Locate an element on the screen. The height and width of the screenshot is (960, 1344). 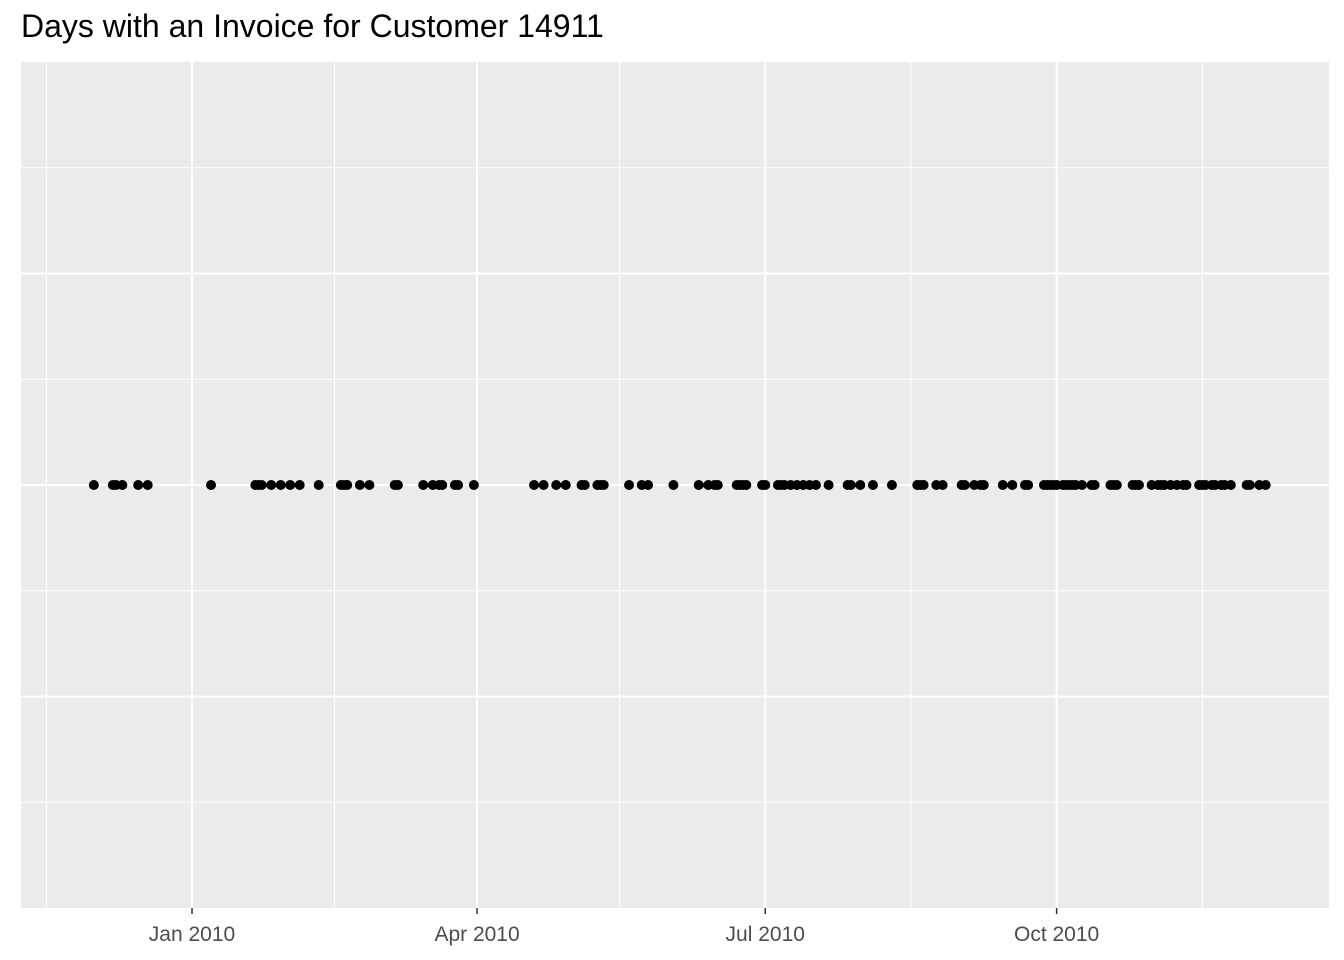
x-tick-label: Jan 2010 is located at coordinates (192, 934).